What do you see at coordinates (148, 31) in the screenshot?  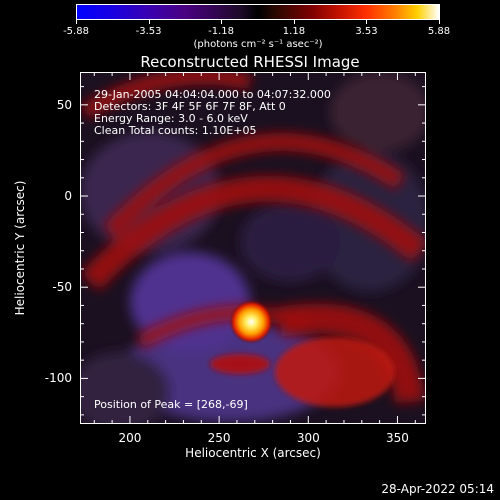 I see `colorbar-tick-label: -3.53` at bounding box center [148, 31].